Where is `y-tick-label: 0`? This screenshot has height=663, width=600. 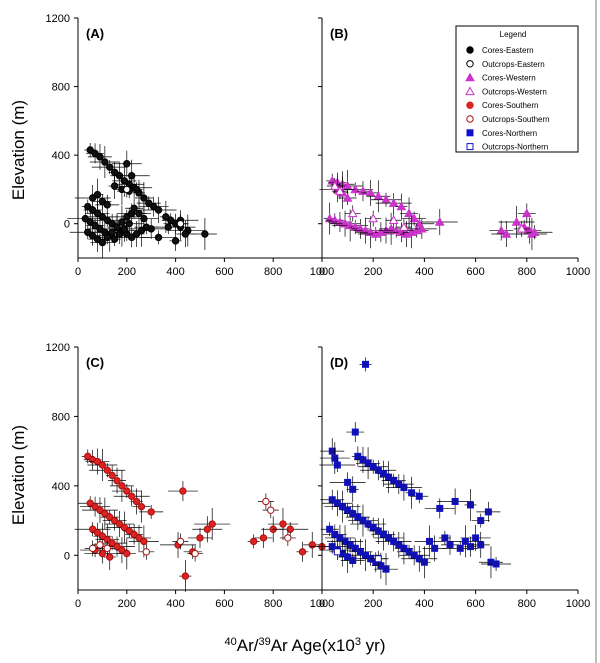
y-tick-label: 0 is located at coordinates (67, 556).